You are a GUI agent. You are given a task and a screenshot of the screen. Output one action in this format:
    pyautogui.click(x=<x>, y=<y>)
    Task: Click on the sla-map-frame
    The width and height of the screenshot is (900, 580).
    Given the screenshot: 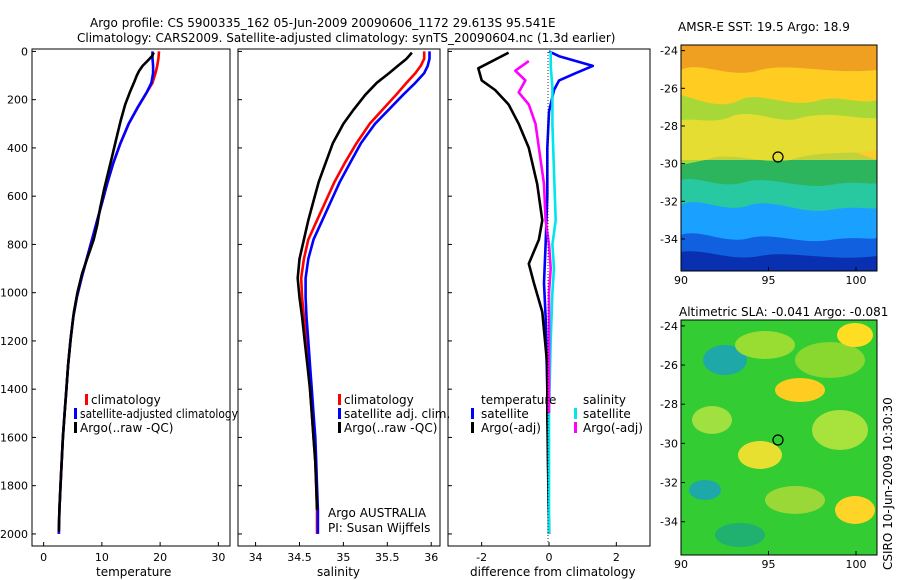 What is the action you would take?
    pyautogui.click(x=779, y=437)
    